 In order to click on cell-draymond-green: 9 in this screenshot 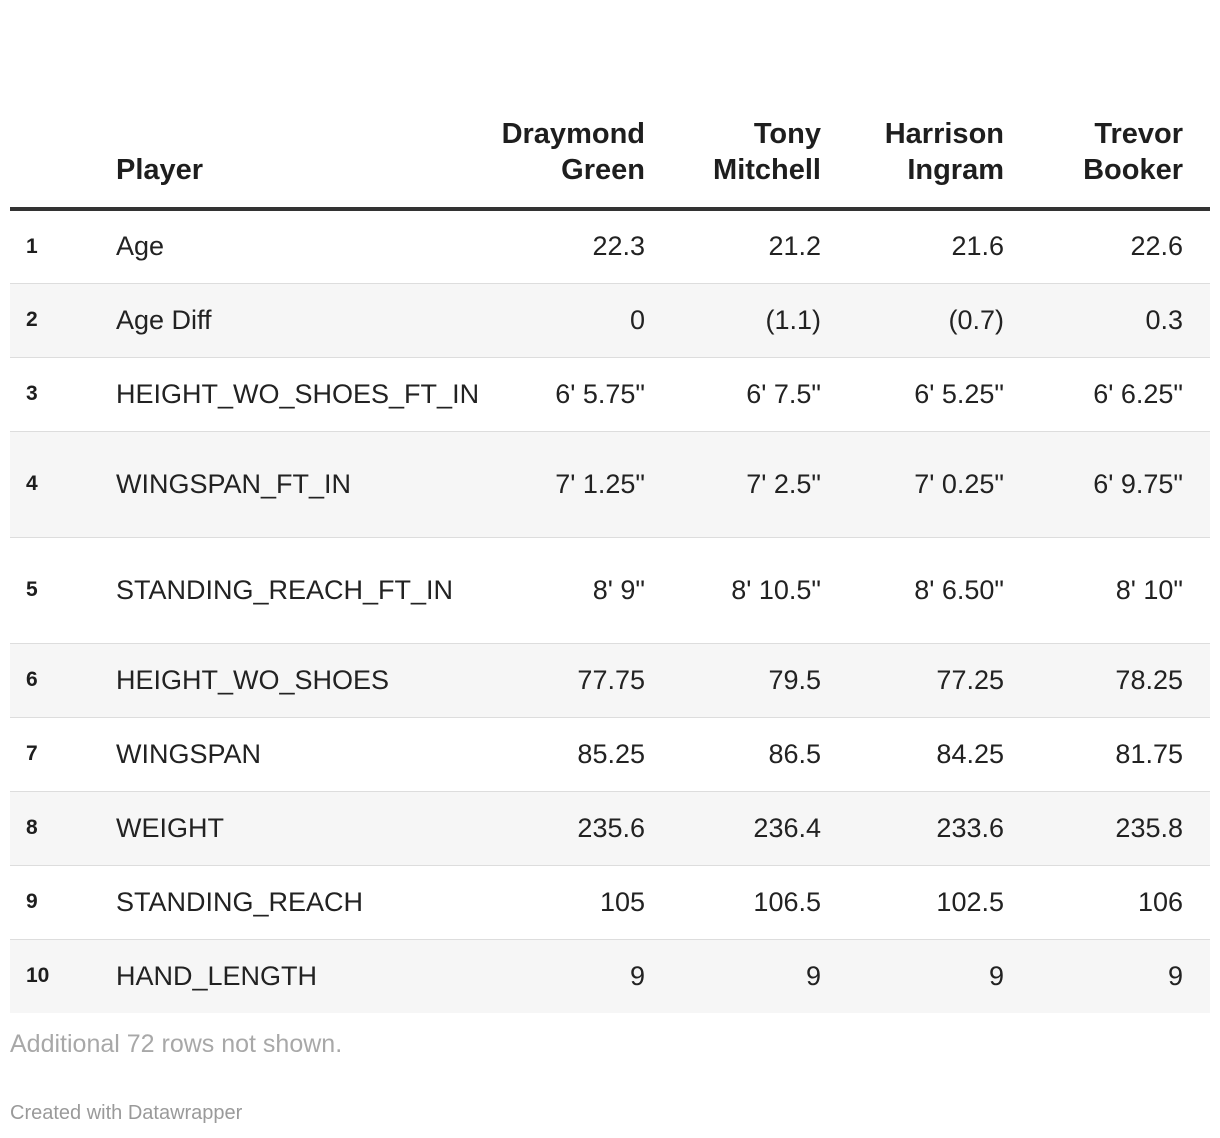, I will do `click(580, 976)`.